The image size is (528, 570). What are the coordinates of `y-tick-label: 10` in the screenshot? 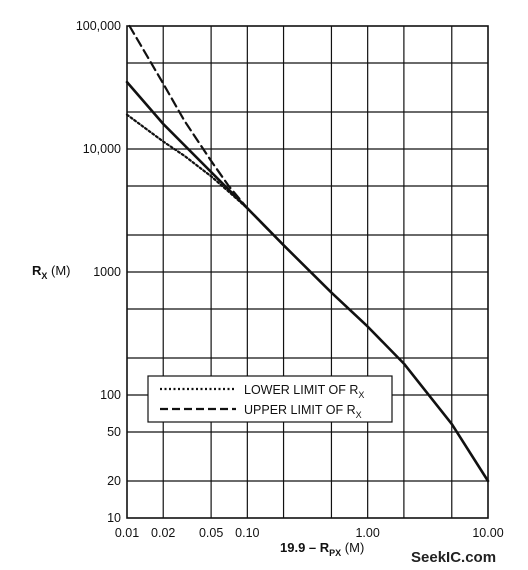 It's located at (114, 518).